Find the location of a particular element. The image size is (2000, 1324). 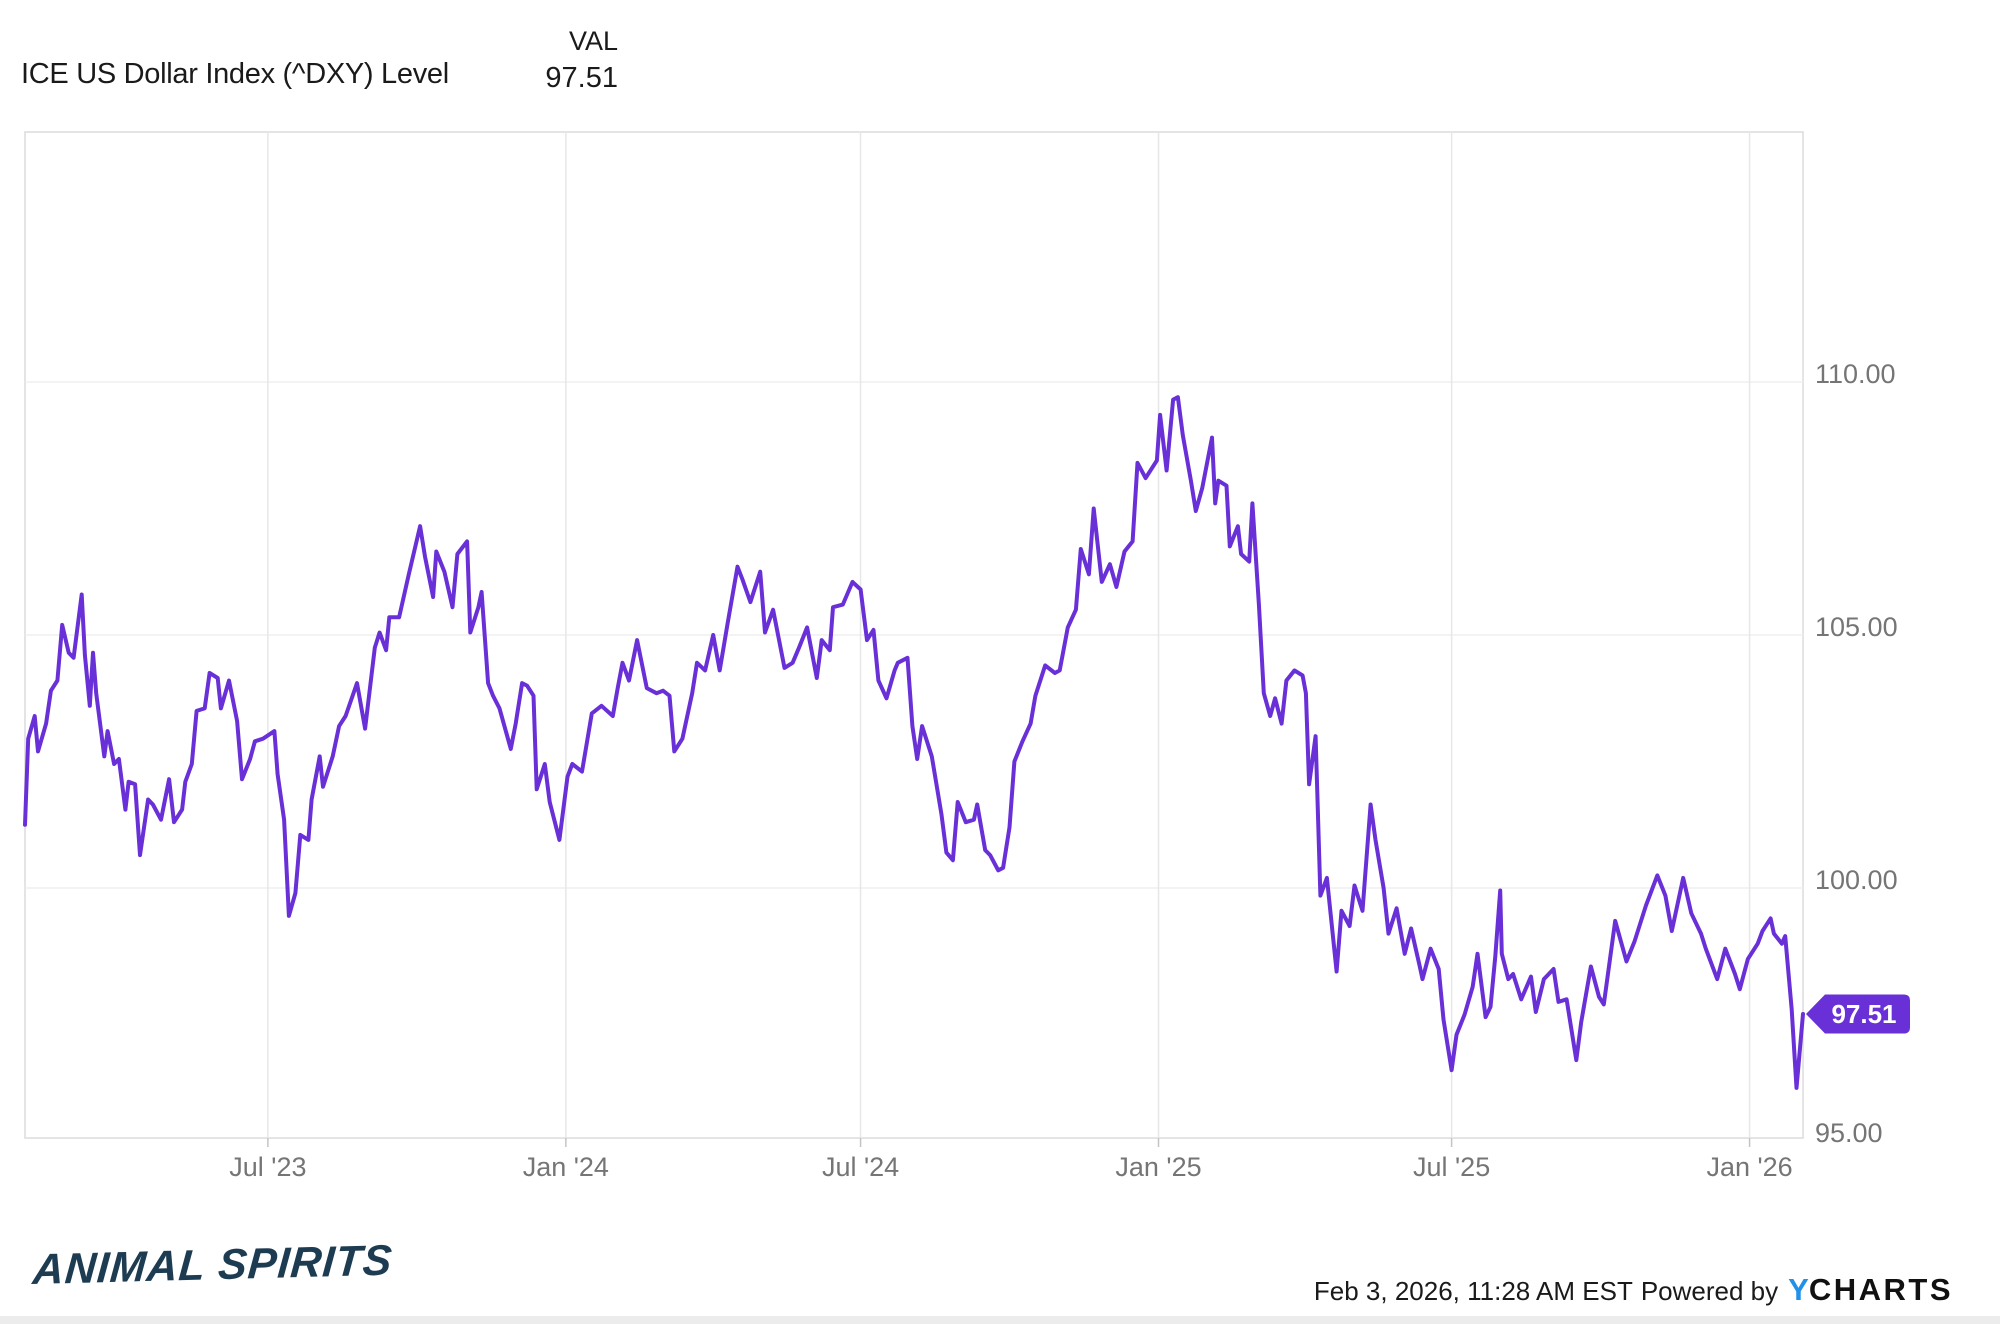

chart-title: ICE US Dollar Index (^DXY) Level is located at coordinates (235, 74).